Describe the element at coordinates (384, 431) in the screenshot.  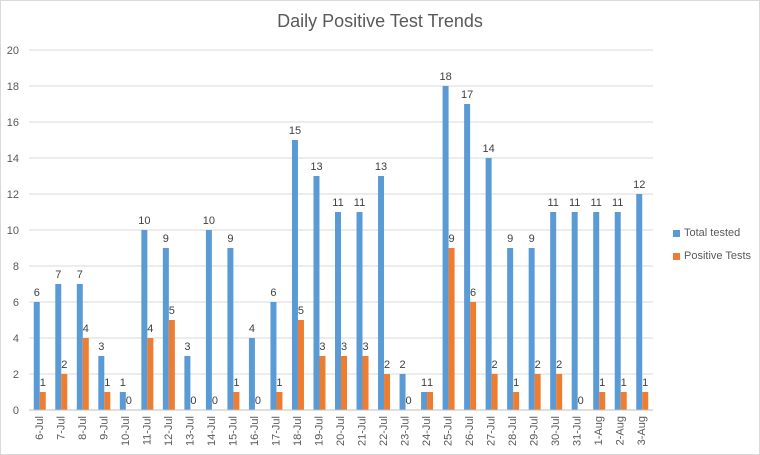
I see `x-tick-label: 22-Jul` at that location.